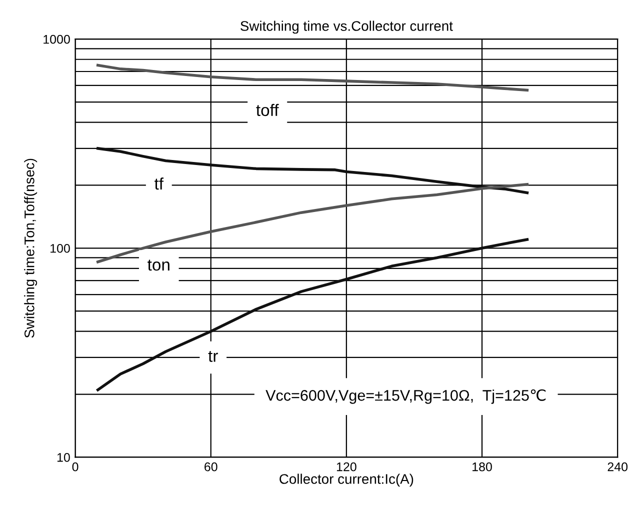 The width and height of the screenshot is (638, 508). What do you see at coordinates (347, 480) in the screenshot?
I see `x-axis-title: Collector current:Ic(A)` at bounding box center [347, 480].